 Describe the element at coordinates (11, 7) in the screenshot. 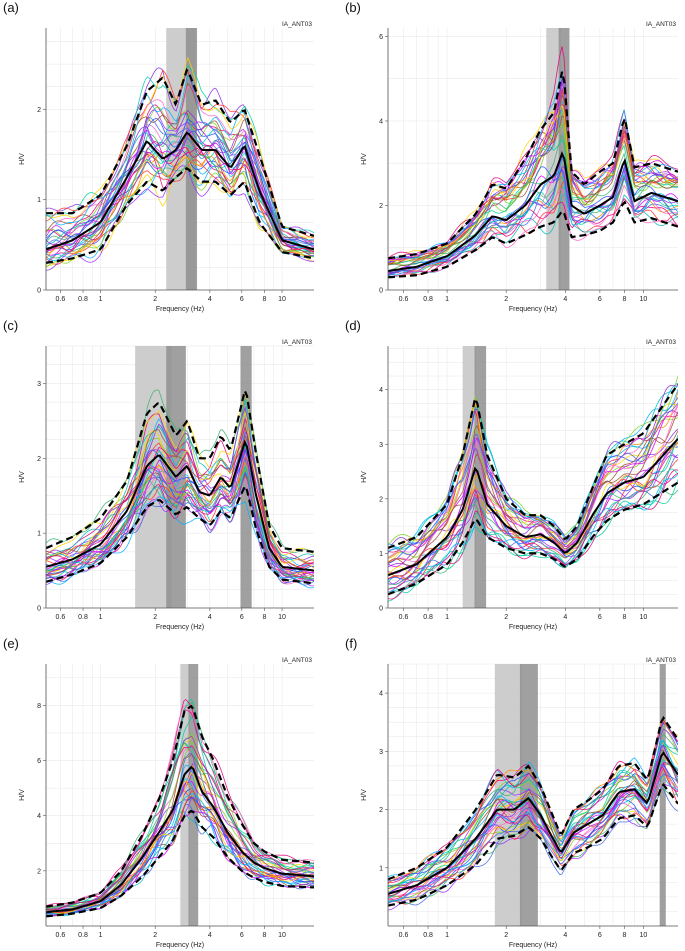

I see `panel-label: (a)` at that location.